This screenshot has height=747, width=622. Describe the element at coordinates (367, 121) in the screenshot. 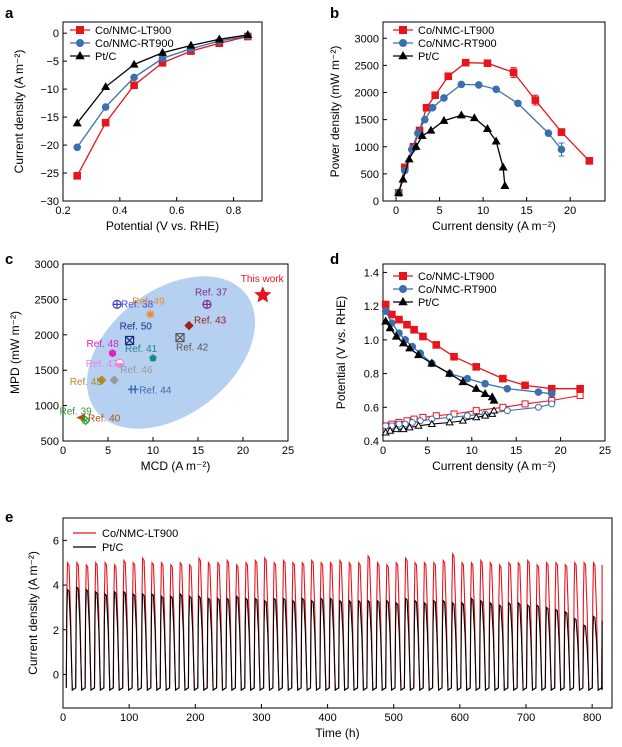

I see `y-tick-label: 1500` at that location.